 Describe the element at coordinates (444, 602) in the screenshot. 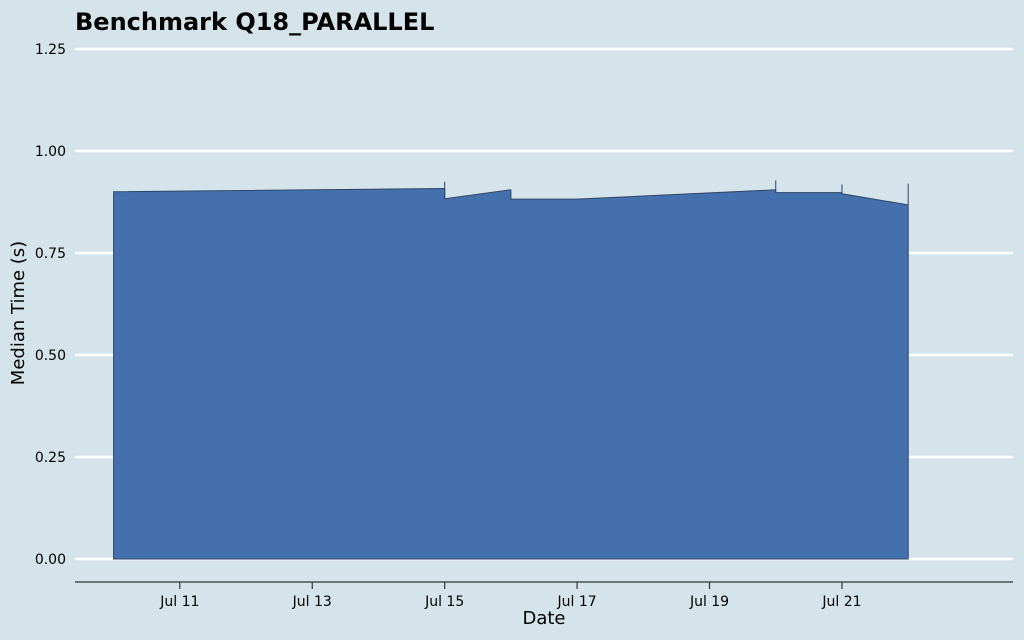

I see `x-tick-label: Jul 15` at that location.